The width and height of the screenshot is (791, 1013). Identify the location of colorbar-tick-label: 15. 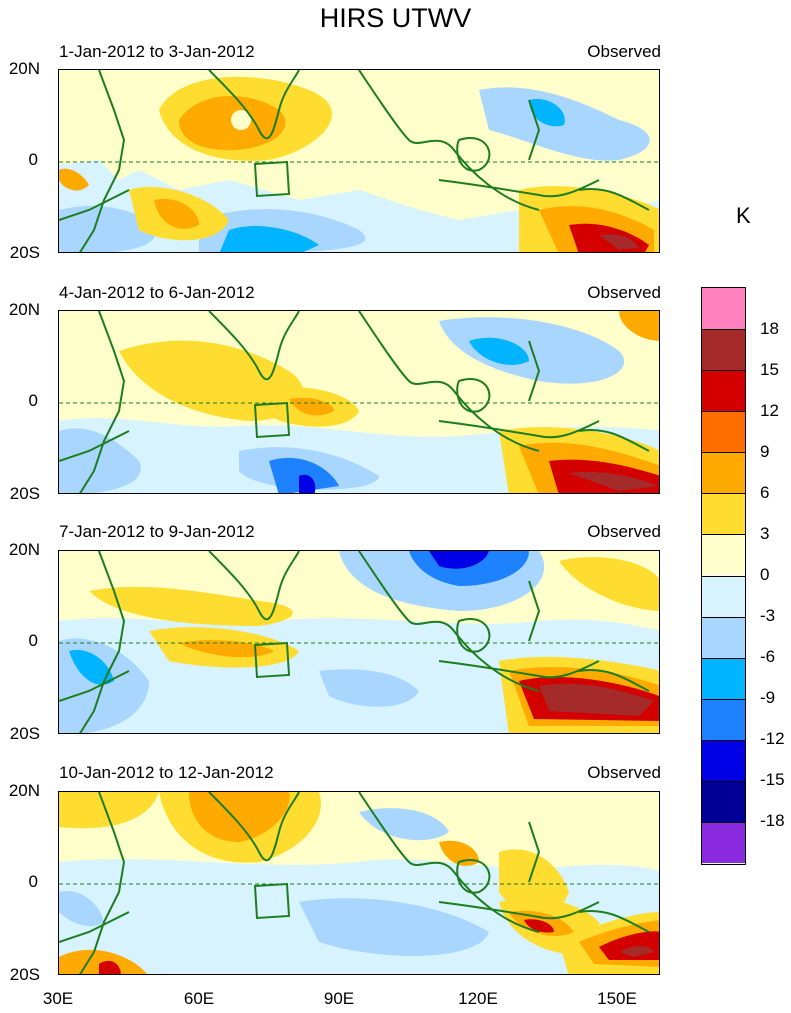
(769, 369).